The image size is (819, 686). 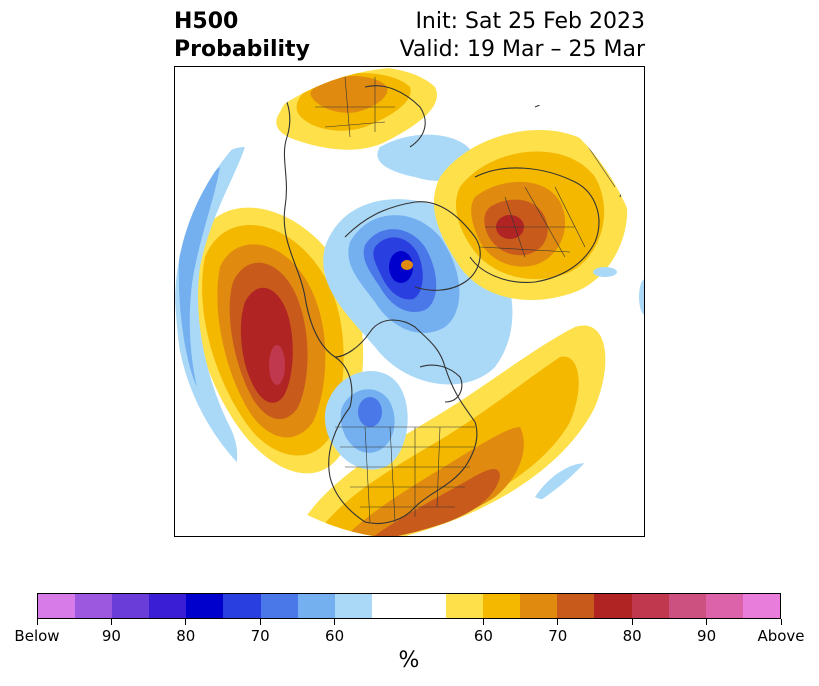 What do you see at coordinates (565, 481) in the screenshot?
I see `anomaly-patch-atlantic` at bounding box center [565, 481].